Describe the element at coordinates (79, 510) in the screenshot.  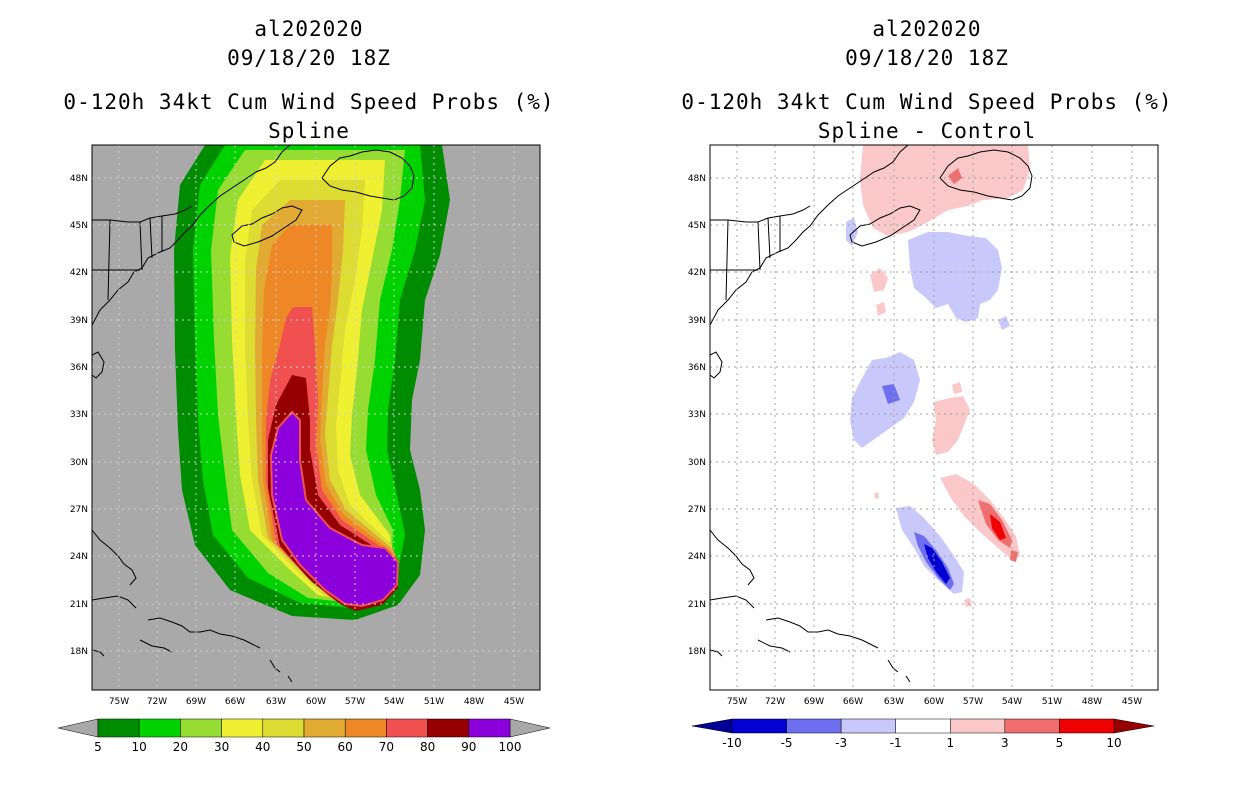
I see `lat-label: 27N` at that location.